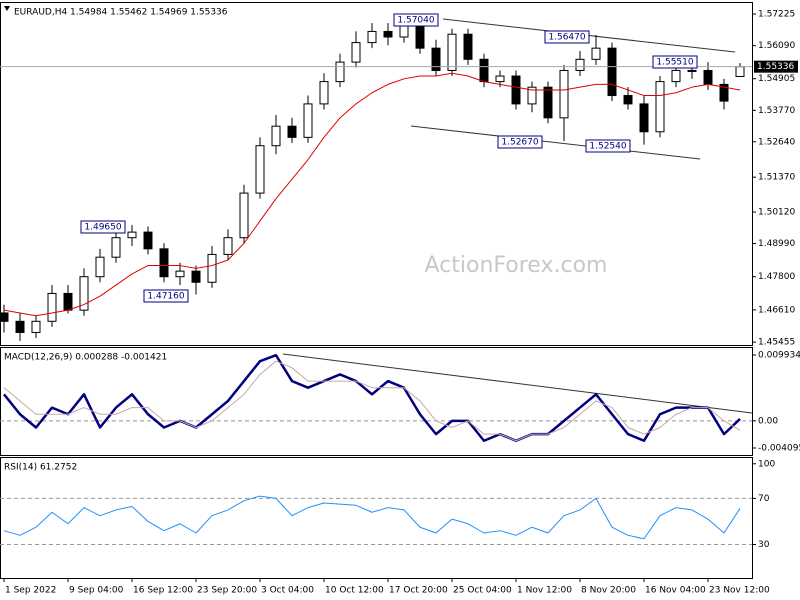  Describe the element at coordinates (776, 15) in the screenshot. I see `y-tick-label: 1.57225` at that location.